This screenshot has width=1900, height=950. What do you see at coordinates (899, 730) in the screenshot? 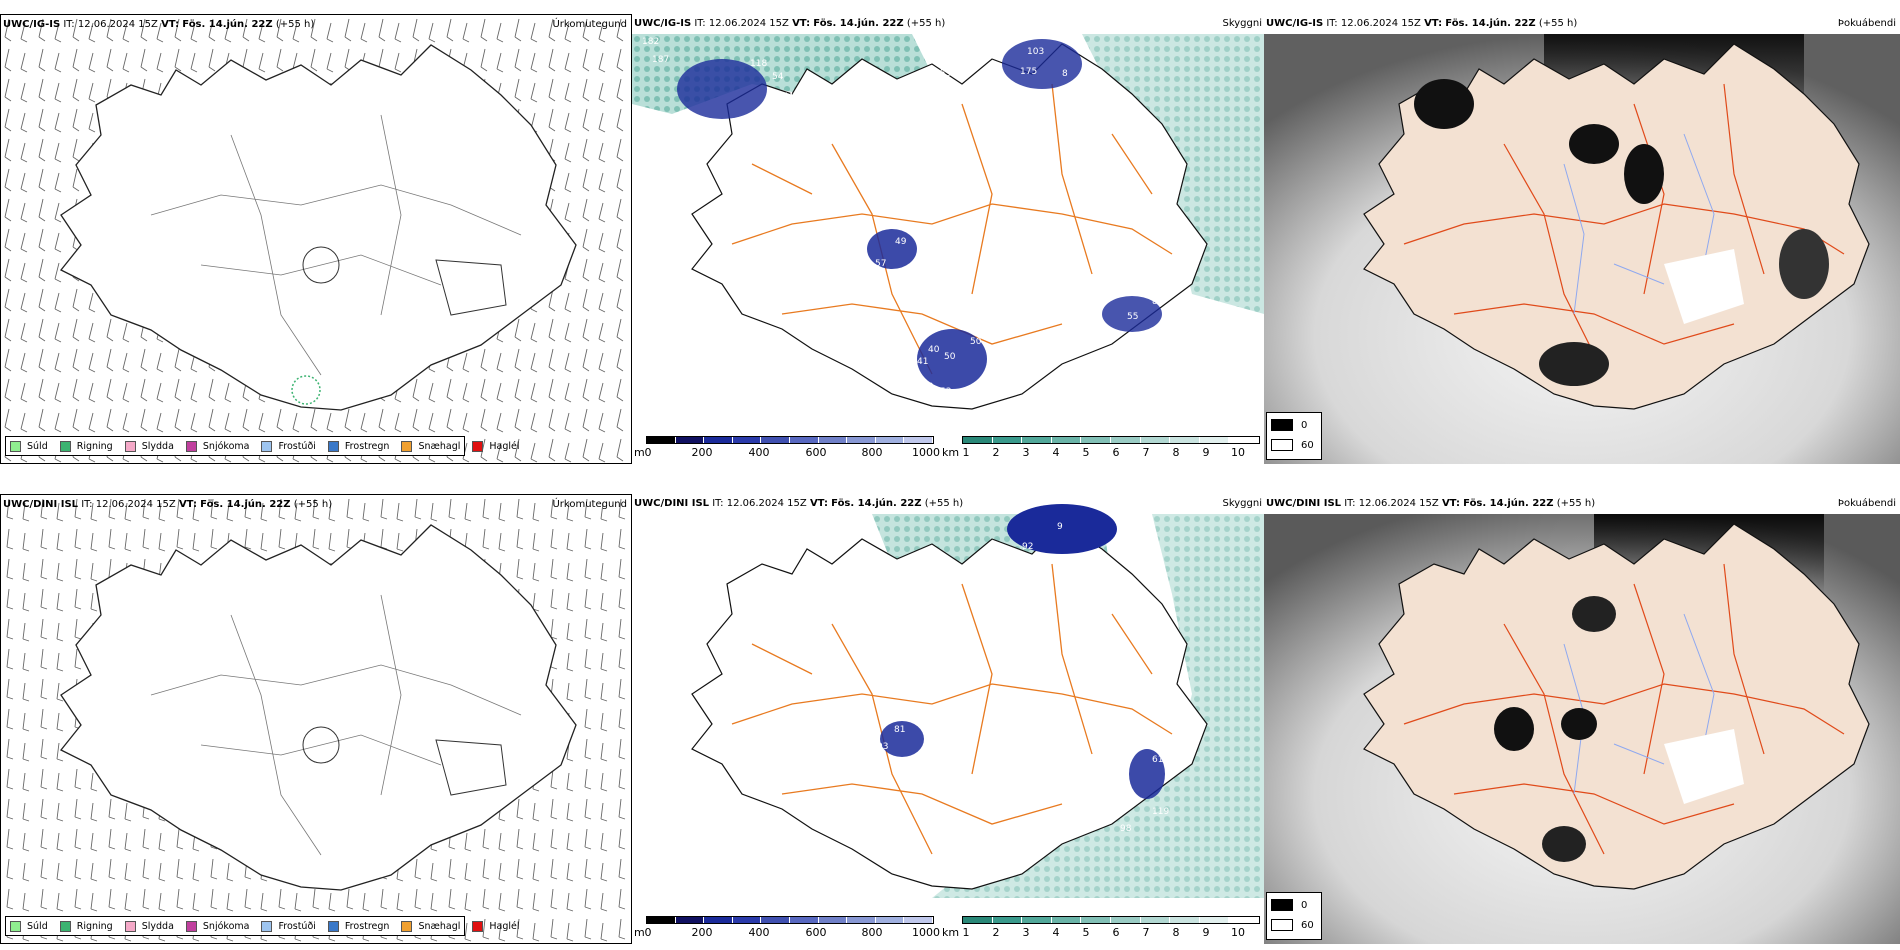
I see `value-label: 81` at bounding box center [899, 730].